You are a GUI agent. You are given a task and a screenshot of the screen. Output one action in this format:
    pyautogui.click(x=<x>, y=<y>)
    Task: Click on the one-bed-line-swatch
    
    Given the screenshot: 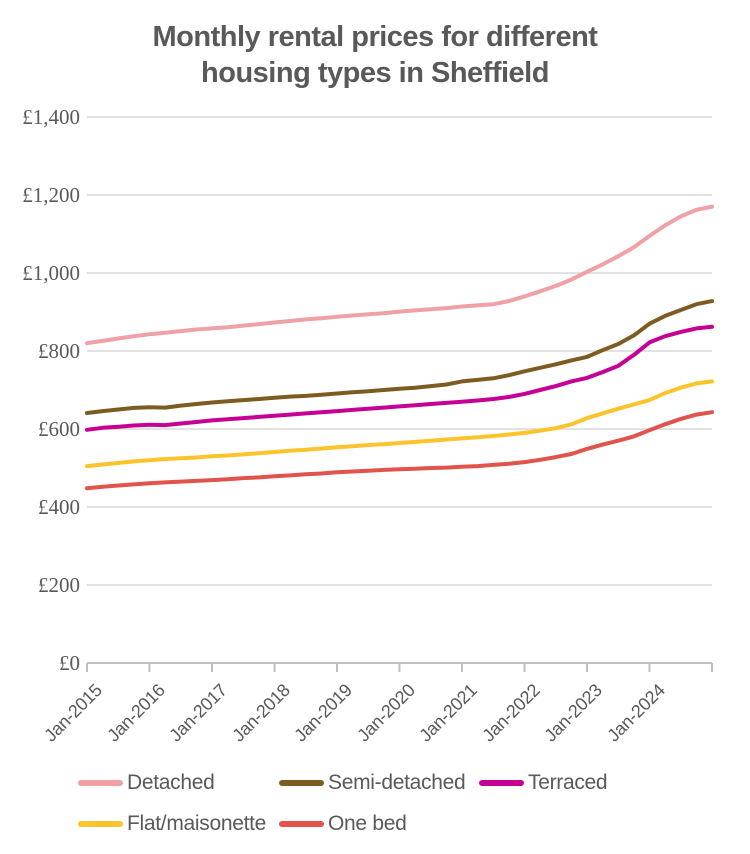 What is the action you would take?
    pyautogui.click(x=301, y=824)
    